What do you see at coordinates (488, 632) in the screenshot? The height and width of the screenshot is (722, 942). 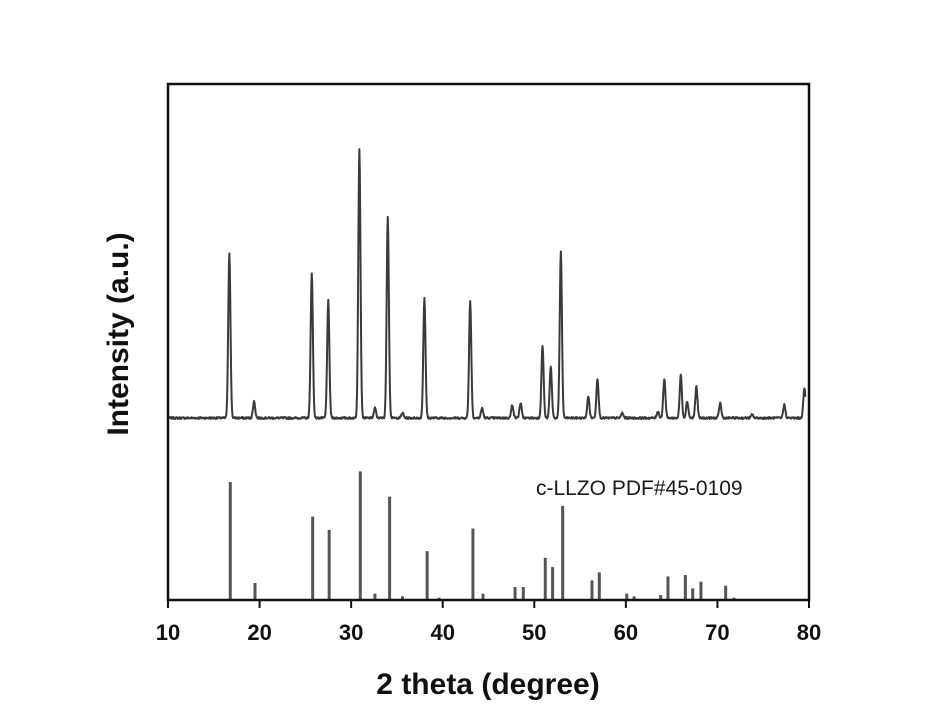 I see `x-axis-tick-labels: 10 20 30 40 50 60 70 80` at bounding box center [488, 632].